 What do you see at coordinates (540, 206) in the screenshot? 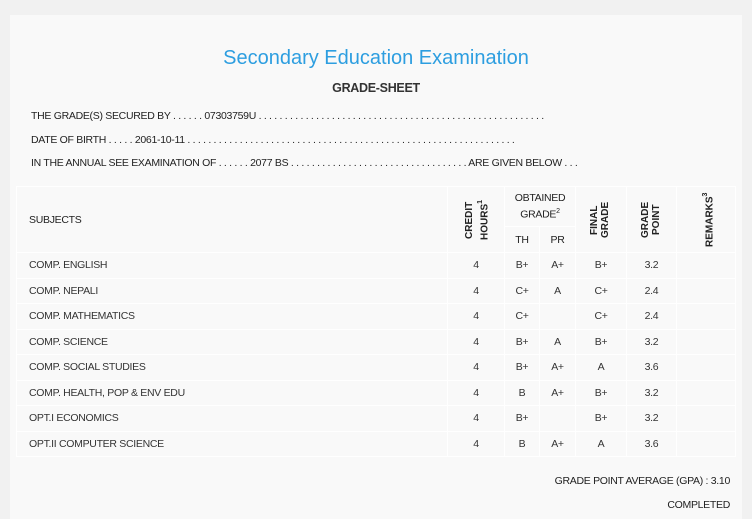
I see `header-obtained-grade: OBTAINED GRADE2` at bounding box center [540, 206].